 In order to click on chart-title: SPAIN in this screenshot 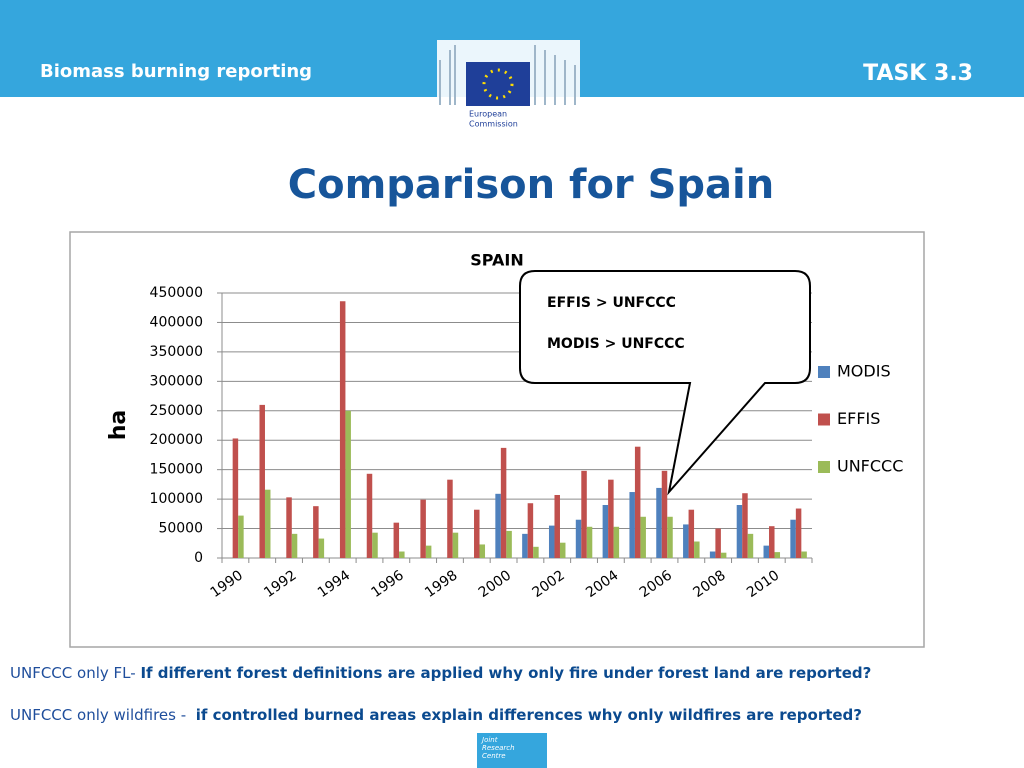, I will do `click(497, 260)`.